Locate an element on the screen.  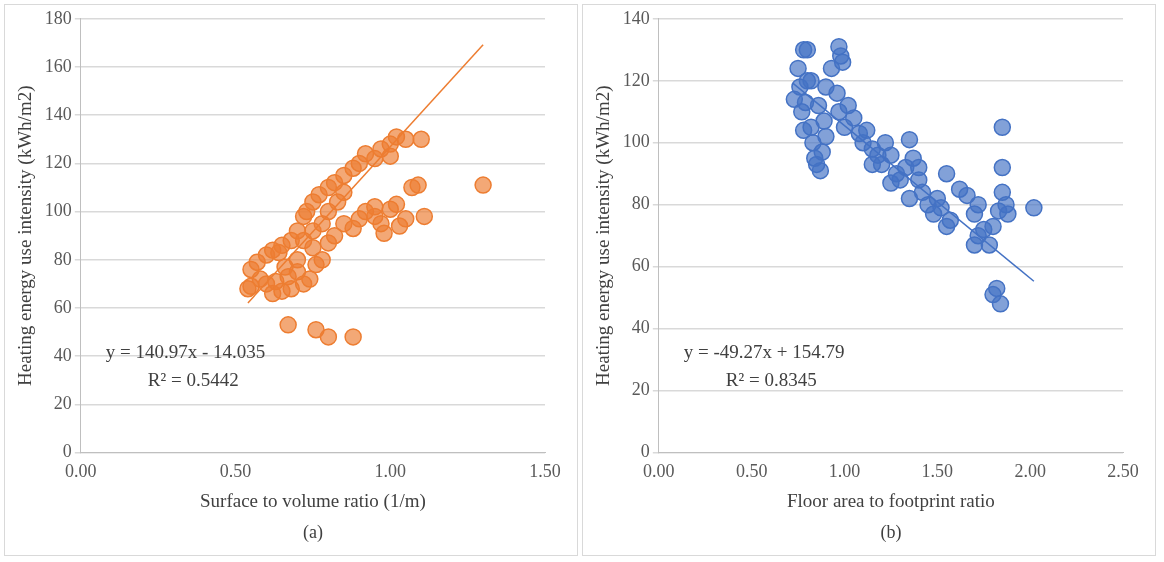
x-axis-title: Surface to volume ratio (1/m) is located at coordinates (312, 500).